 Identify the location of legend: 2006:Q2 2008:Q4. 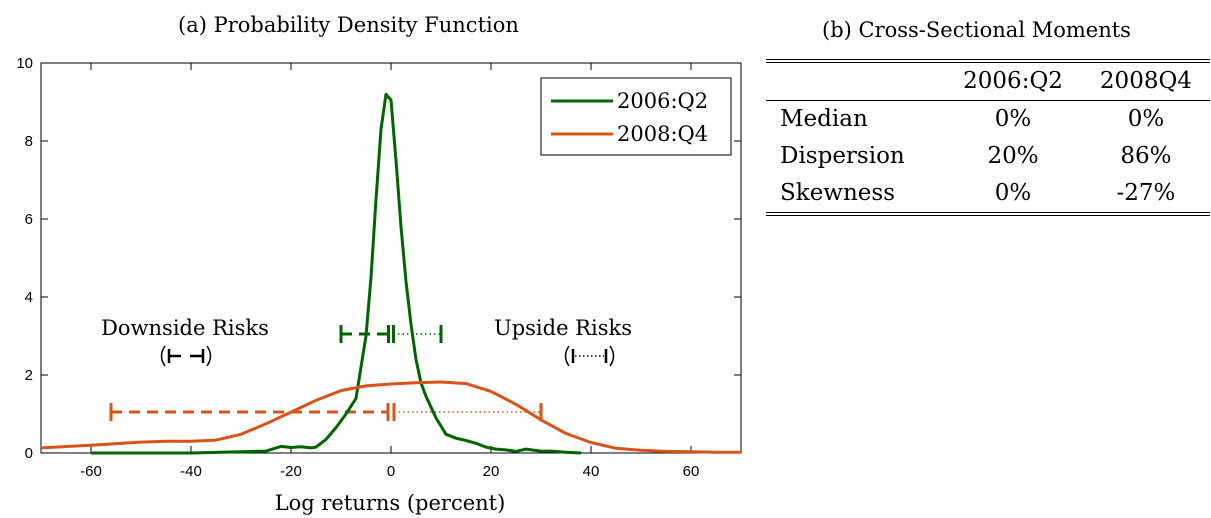
(636, 116).